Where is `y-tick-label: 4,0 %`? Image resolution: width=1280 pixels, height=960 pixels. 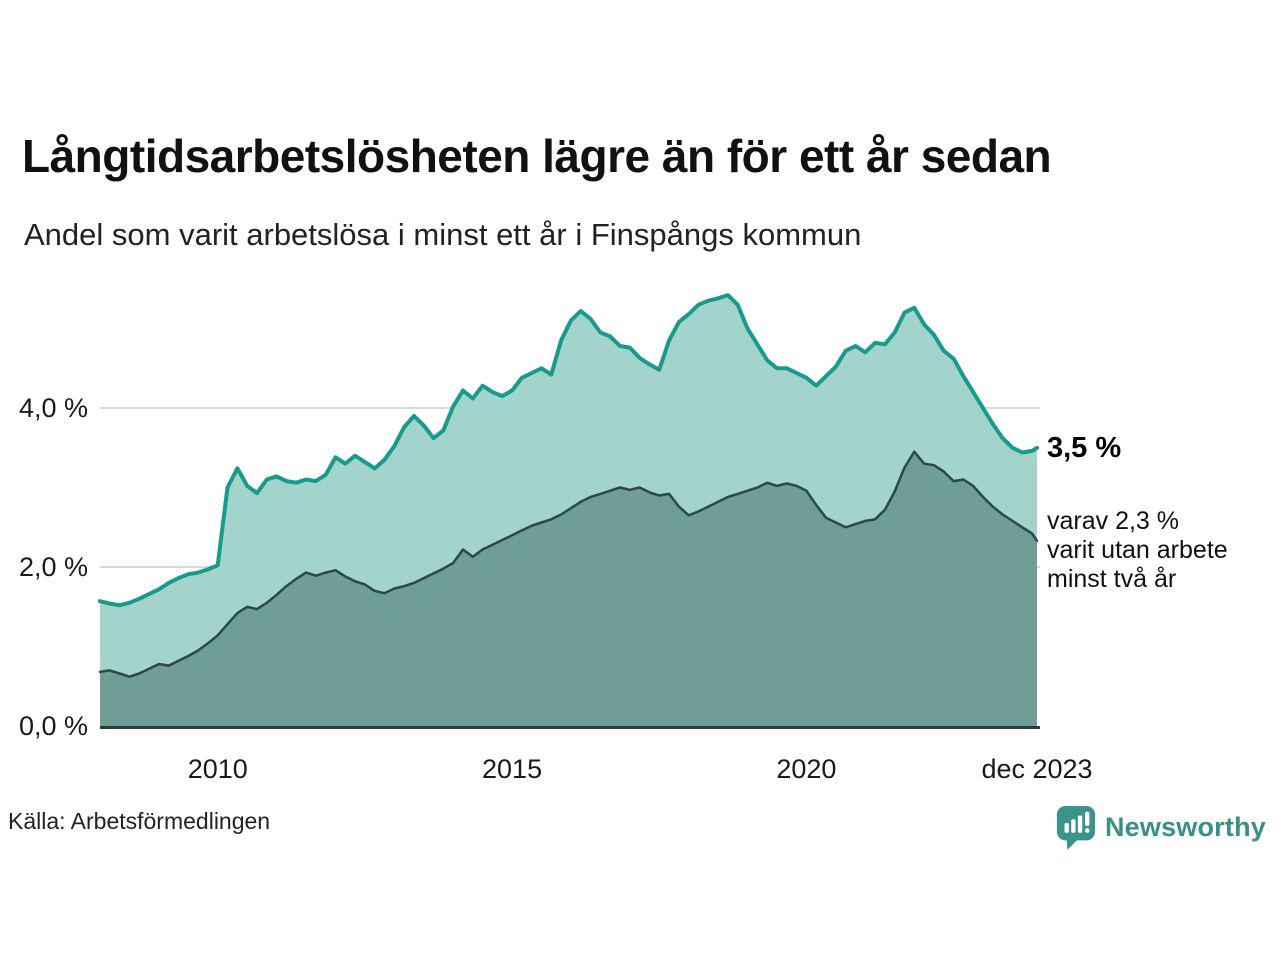
y-tick-label: 4,0 % is located at coordinates (53, 408).